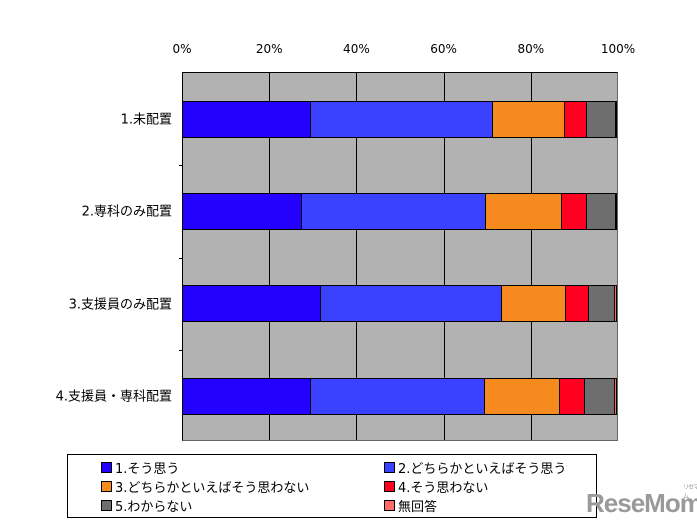  I want to click on legend-item: 4.そう思わない, so click(436, 486).